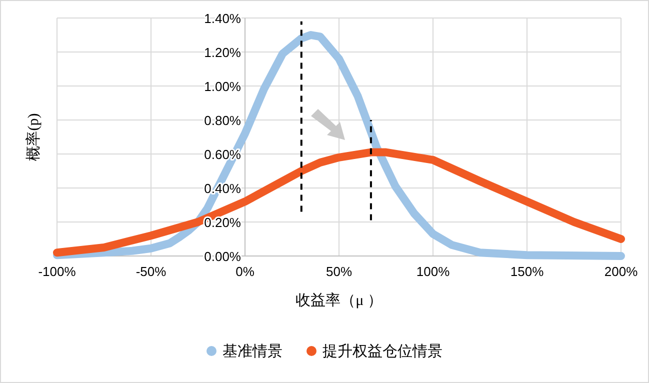 Image resolution: width=649 pixels, height=383 pixels. What do you see at coordinates (223, 188) in the screenshot?
I see `y-tick-label: 0.40%` at bounding box center [223, 188].